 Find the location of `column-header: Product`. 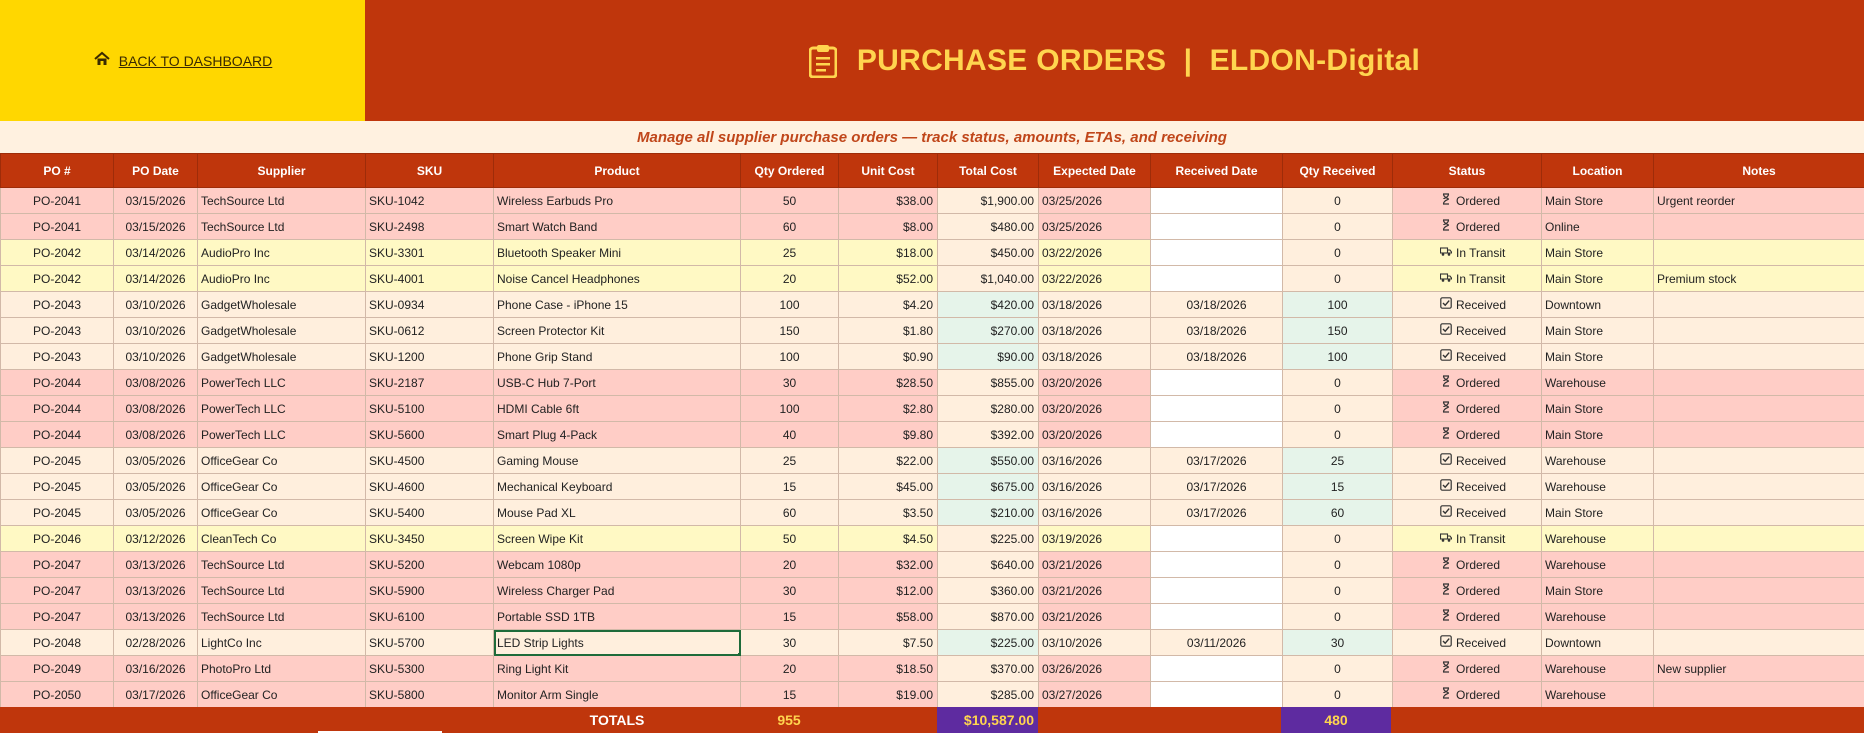

column-header: Product is located at coordinates (617, 170).